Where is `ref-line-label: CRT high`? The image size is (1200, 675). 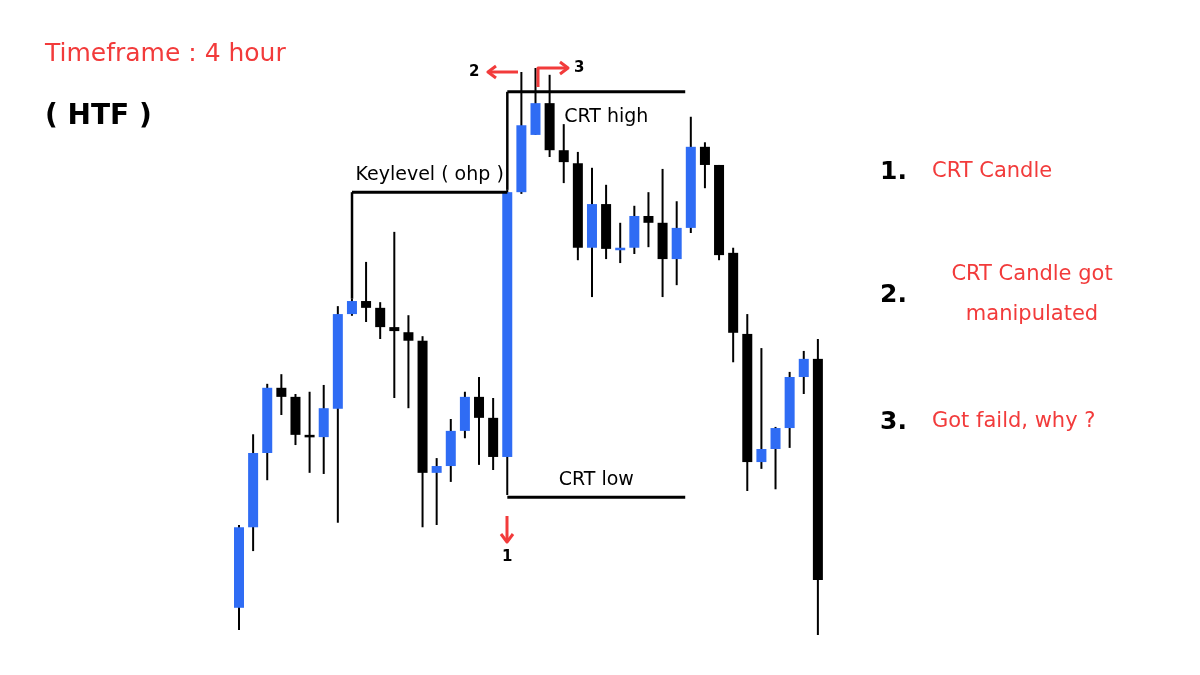
ref-line-label: CRT high is located at coordinates (606, 114).